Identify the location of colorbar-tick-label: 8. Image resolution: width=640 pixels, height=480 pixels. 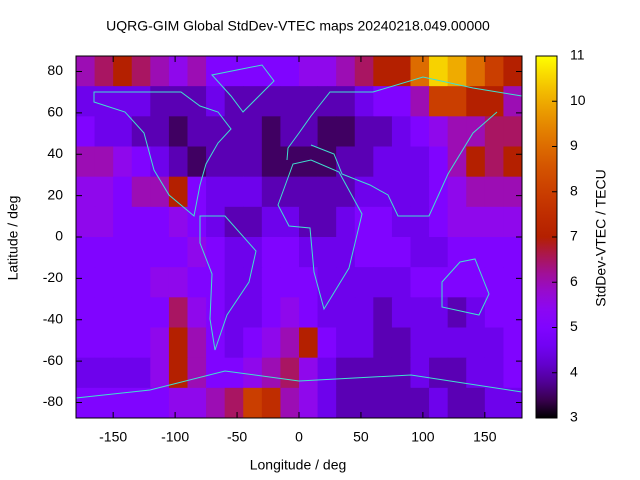
(574, 190).